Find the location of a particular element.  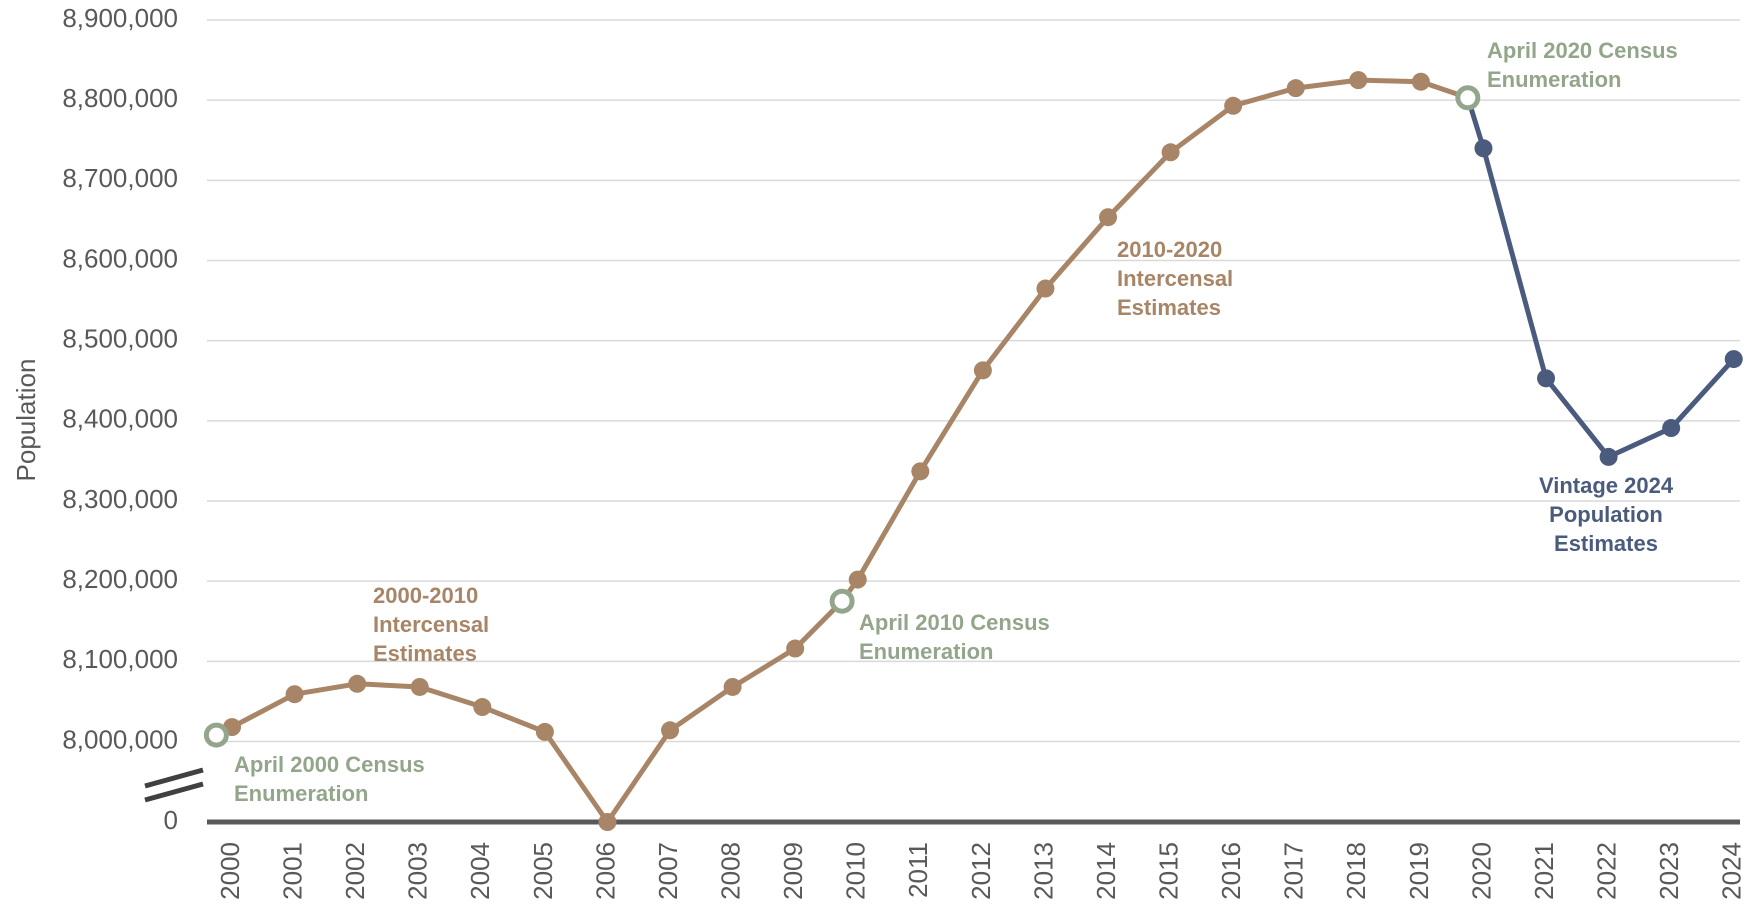

x-tick-label: 2003 is located at coordinates (418, 871).